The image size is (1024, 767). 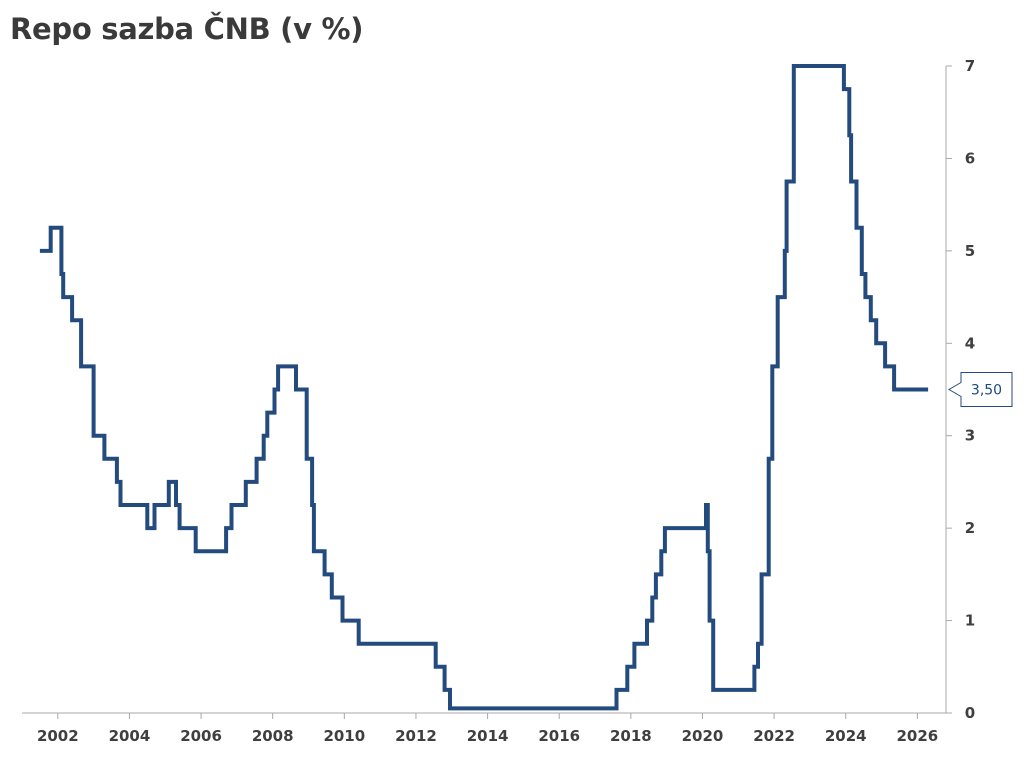 I want to click on x-tick-label: 2024, so click(x=846, y=736).